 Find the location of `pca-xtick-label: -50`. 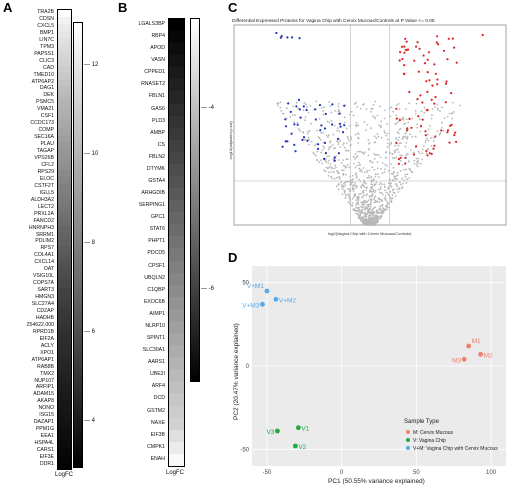

pca-xtick-label: -50 is located at coordinates (267, 473).